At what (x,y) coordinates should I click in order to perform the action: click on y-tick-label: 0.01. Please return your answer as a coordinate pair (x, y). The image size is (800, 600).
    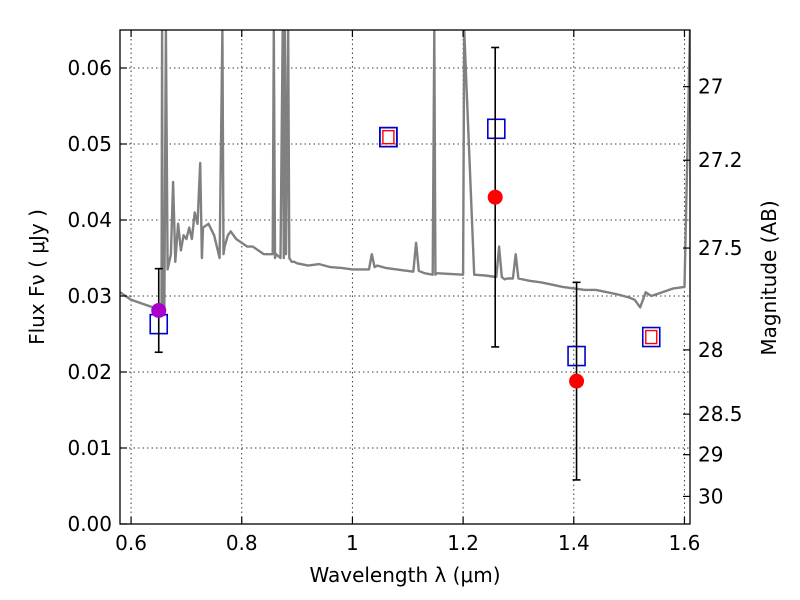
    Looking at the image, I should click on (89, 448).